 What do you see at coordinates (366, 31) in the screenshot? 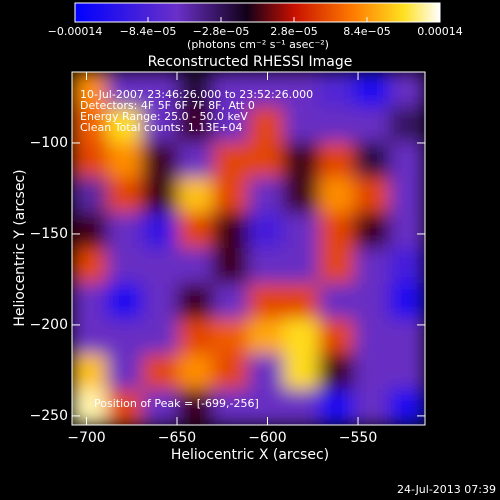
I see `colorbar-tick-label: 8.4e−05` at bounding box center [366, 31].